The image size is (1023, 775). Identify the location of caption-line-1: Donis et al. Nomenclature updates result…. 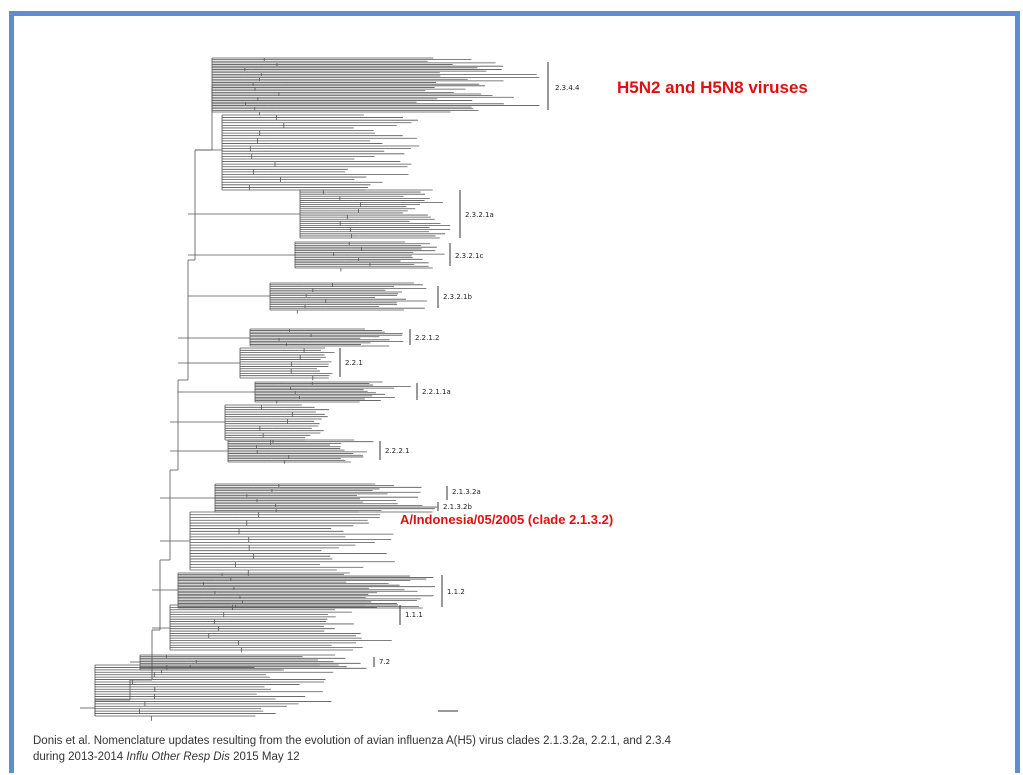
(352, 741).